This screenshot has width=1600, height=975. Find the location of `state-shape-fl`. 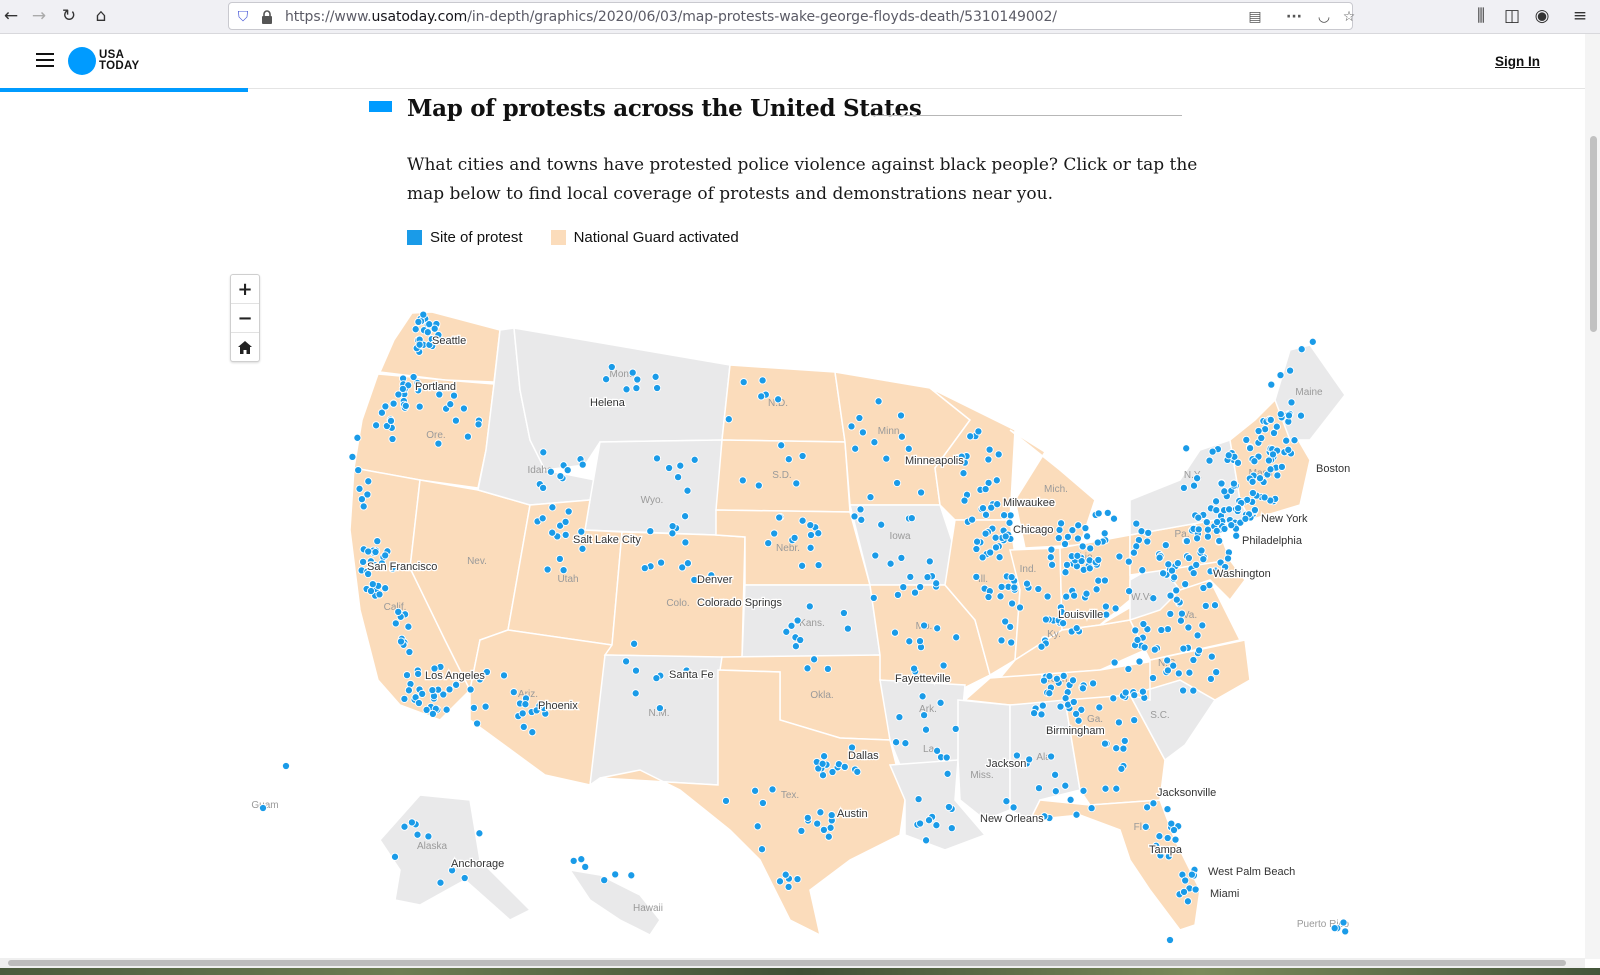

state-shape-fl is located at coordinates (1114, 865).